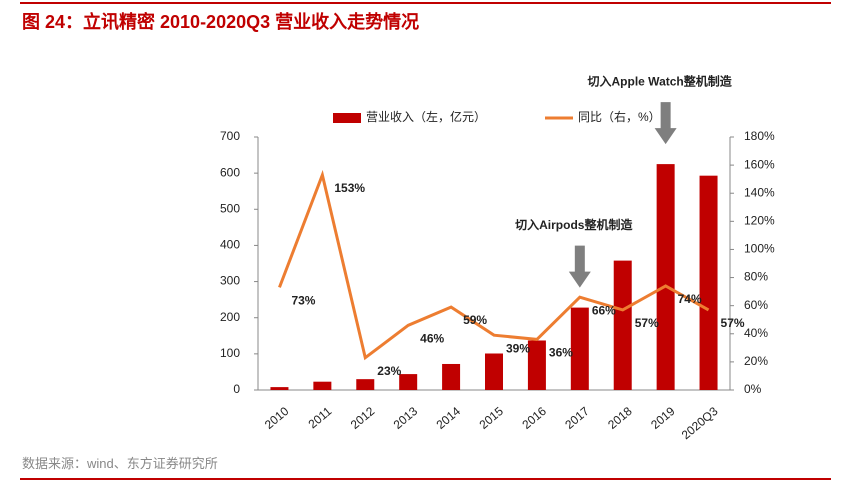 This screenshot has width=843, height=487. Describe the element at coordinates (449, 418) in the screenshot. I see `x-tick-label: 2014` at that location.